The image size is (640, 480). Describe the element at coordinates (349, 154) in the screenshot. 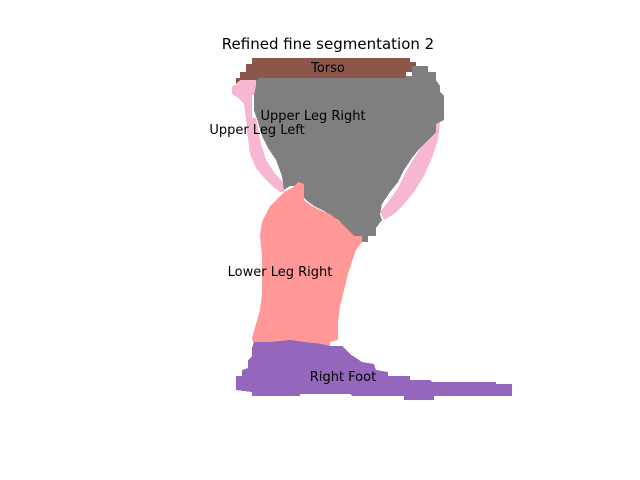

I see `segment-upper-leg-right-region` at that location.